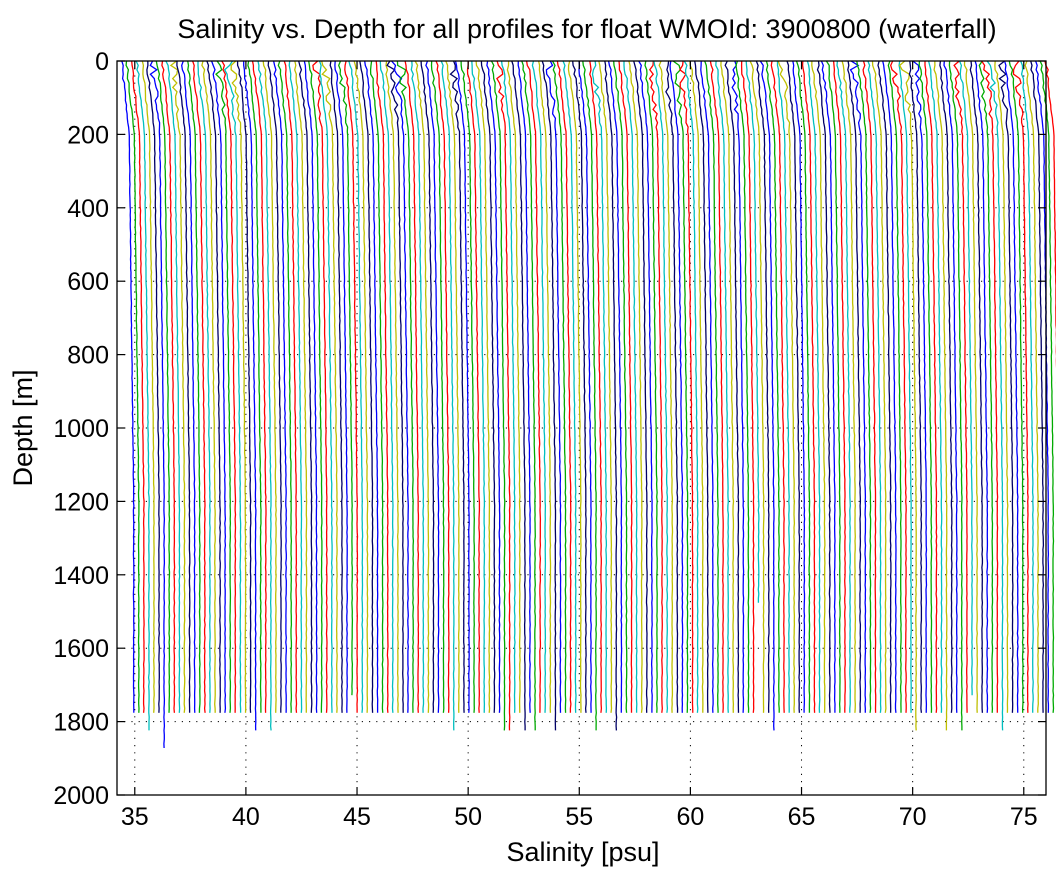  What do you see at coordinates (88, 209) in the screenshot?
I see `y-tick-label: 400` at bounding box center [88, 209].